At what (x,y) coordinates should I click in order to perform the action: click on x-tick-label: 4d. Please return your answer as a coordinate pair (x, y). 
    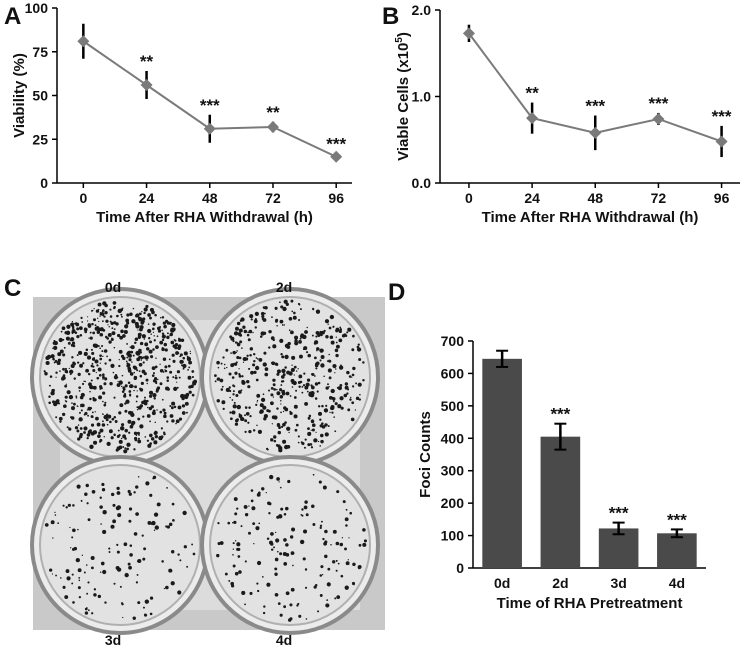
    Looking at the image, I should click on (677, 583).